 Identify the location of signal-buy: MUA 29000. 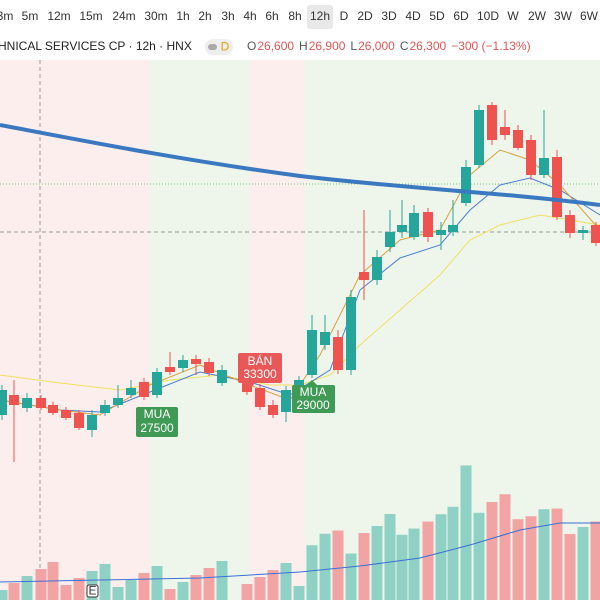
(313, 396).